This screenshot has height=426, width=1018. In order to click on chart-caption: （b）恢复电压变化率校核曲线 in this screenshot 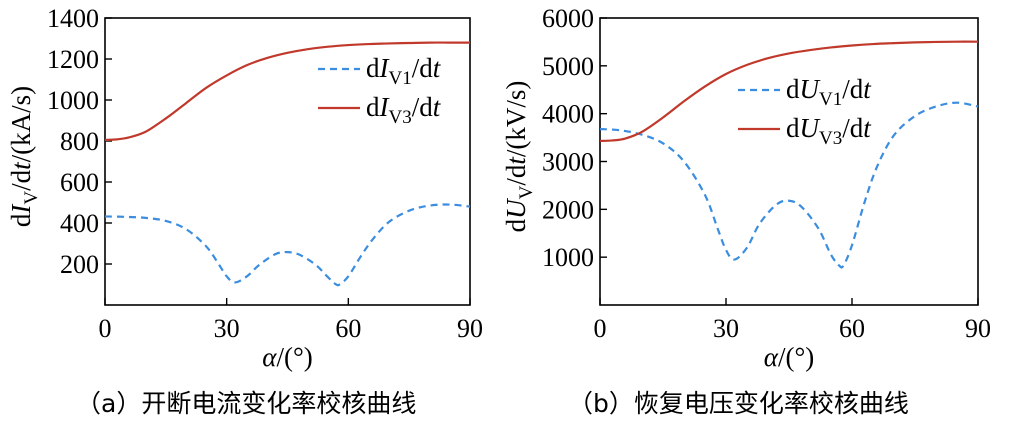, I will do `click(738, 403)`.